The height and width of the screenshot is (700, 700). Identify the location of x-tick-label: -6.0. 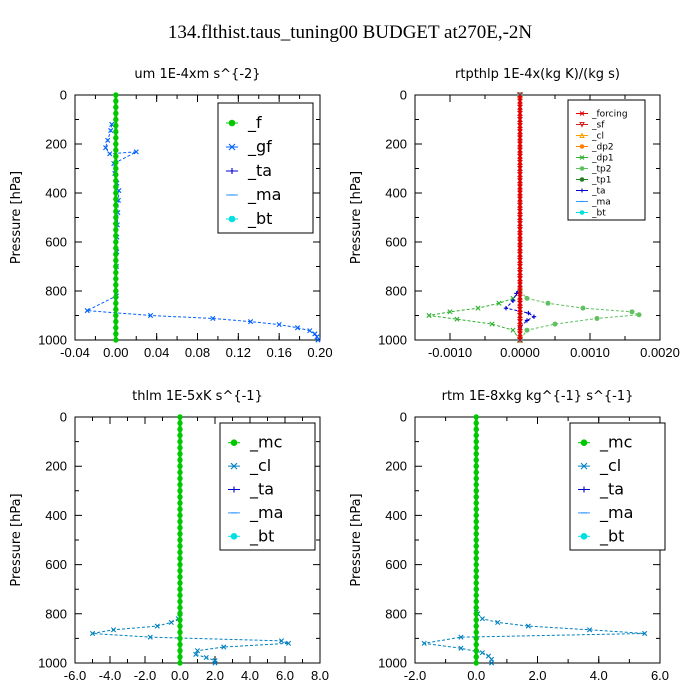
(75, 675).